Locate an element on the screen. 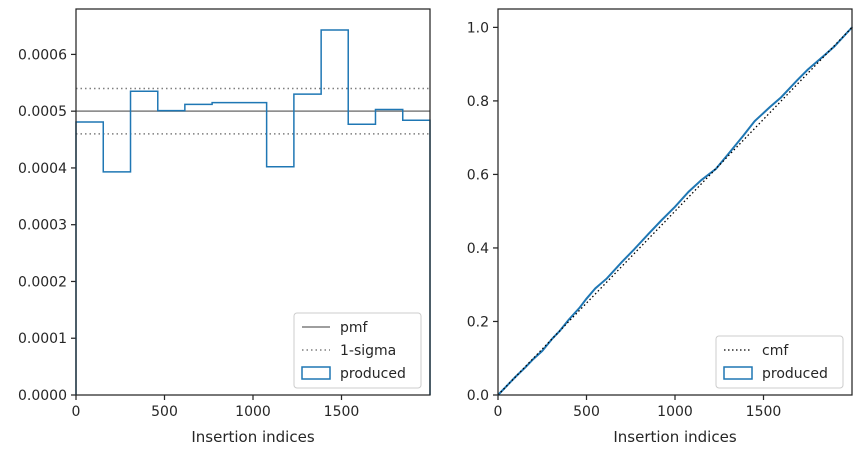 This screenshot has height=453, width=861. right-legend-box is located at coordinates (779, 362).